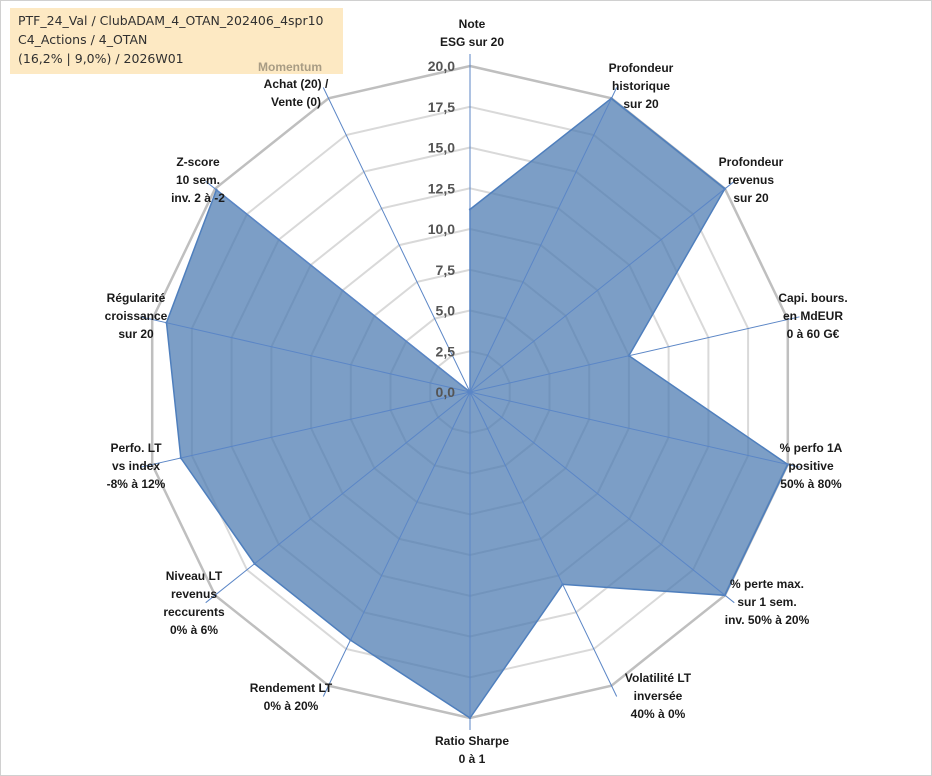 The width and height of the screenshot is (932, 776). Describe the element at coordinates (291, 688) in the screenshot. I see `axis-label-9-line-1: Rendement LT` at that location.